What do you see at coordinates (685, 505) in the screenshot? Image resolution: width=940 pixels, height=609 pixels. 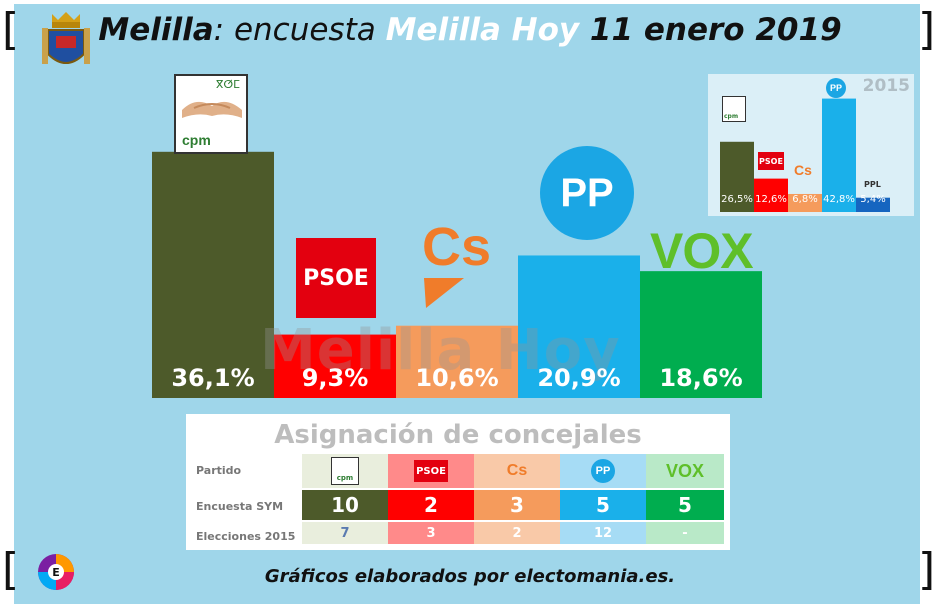 I see `table-cell-vox-survey: 5` at bounding box center [685, 505].